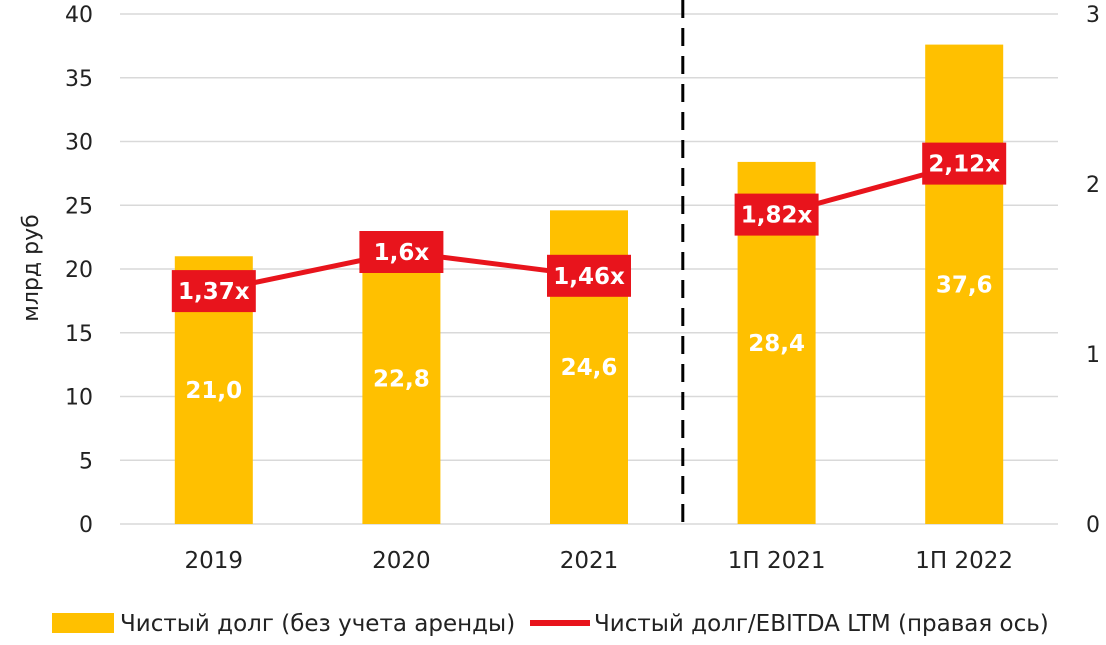 The image size is (1106, 645). I want to click on legend-bar-swatch, so click(83, 623).